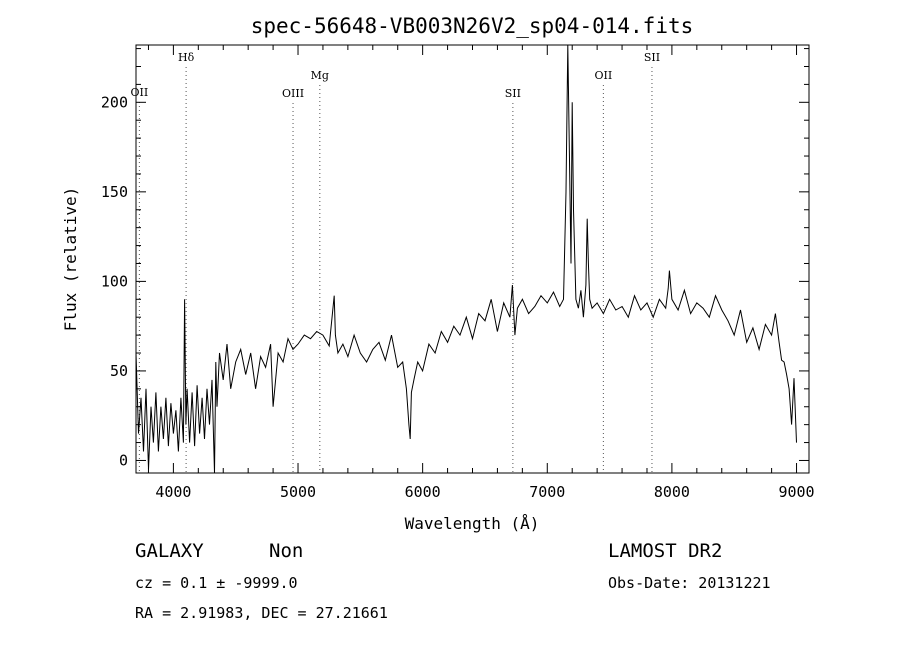 This screenshot has height=650, width=900. I want to click on x-tick-label: 4000, so click(173, 492).